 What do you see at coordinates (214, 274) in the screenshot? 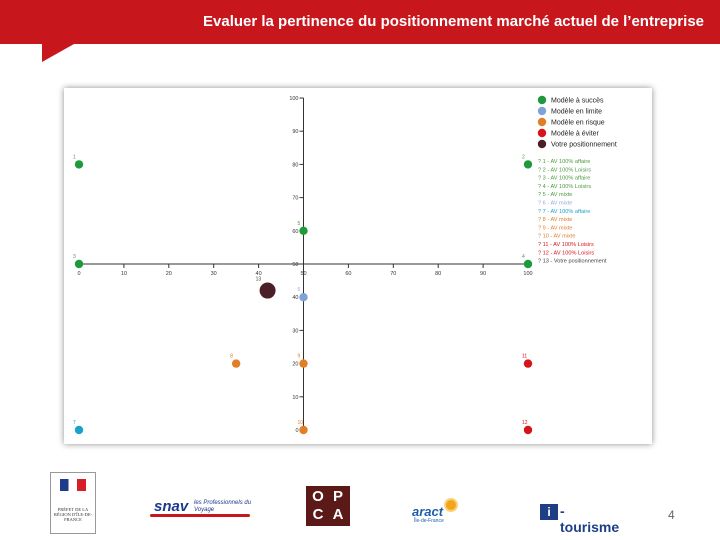
I see `x-tick-label: 30` at bounding box center [214, 274].